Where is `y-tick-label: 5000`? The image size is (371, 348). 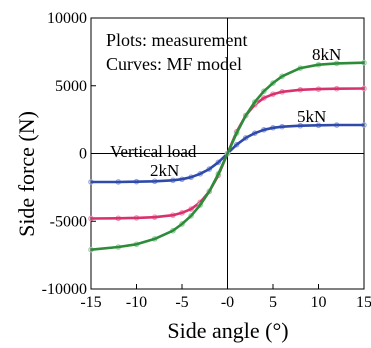 y-tick-label: 5000 is located at coordinates (71, 86).